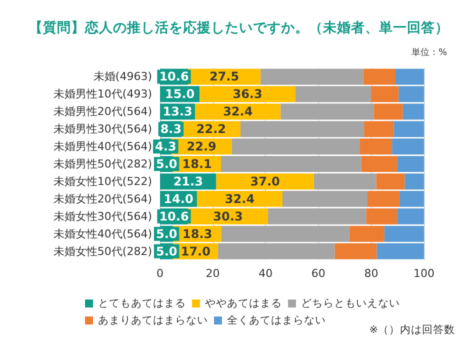  What do you see at coordinates (228, 216) in the screenshot?
I see `data-label: 30.3` at bounding box center [228, 216].